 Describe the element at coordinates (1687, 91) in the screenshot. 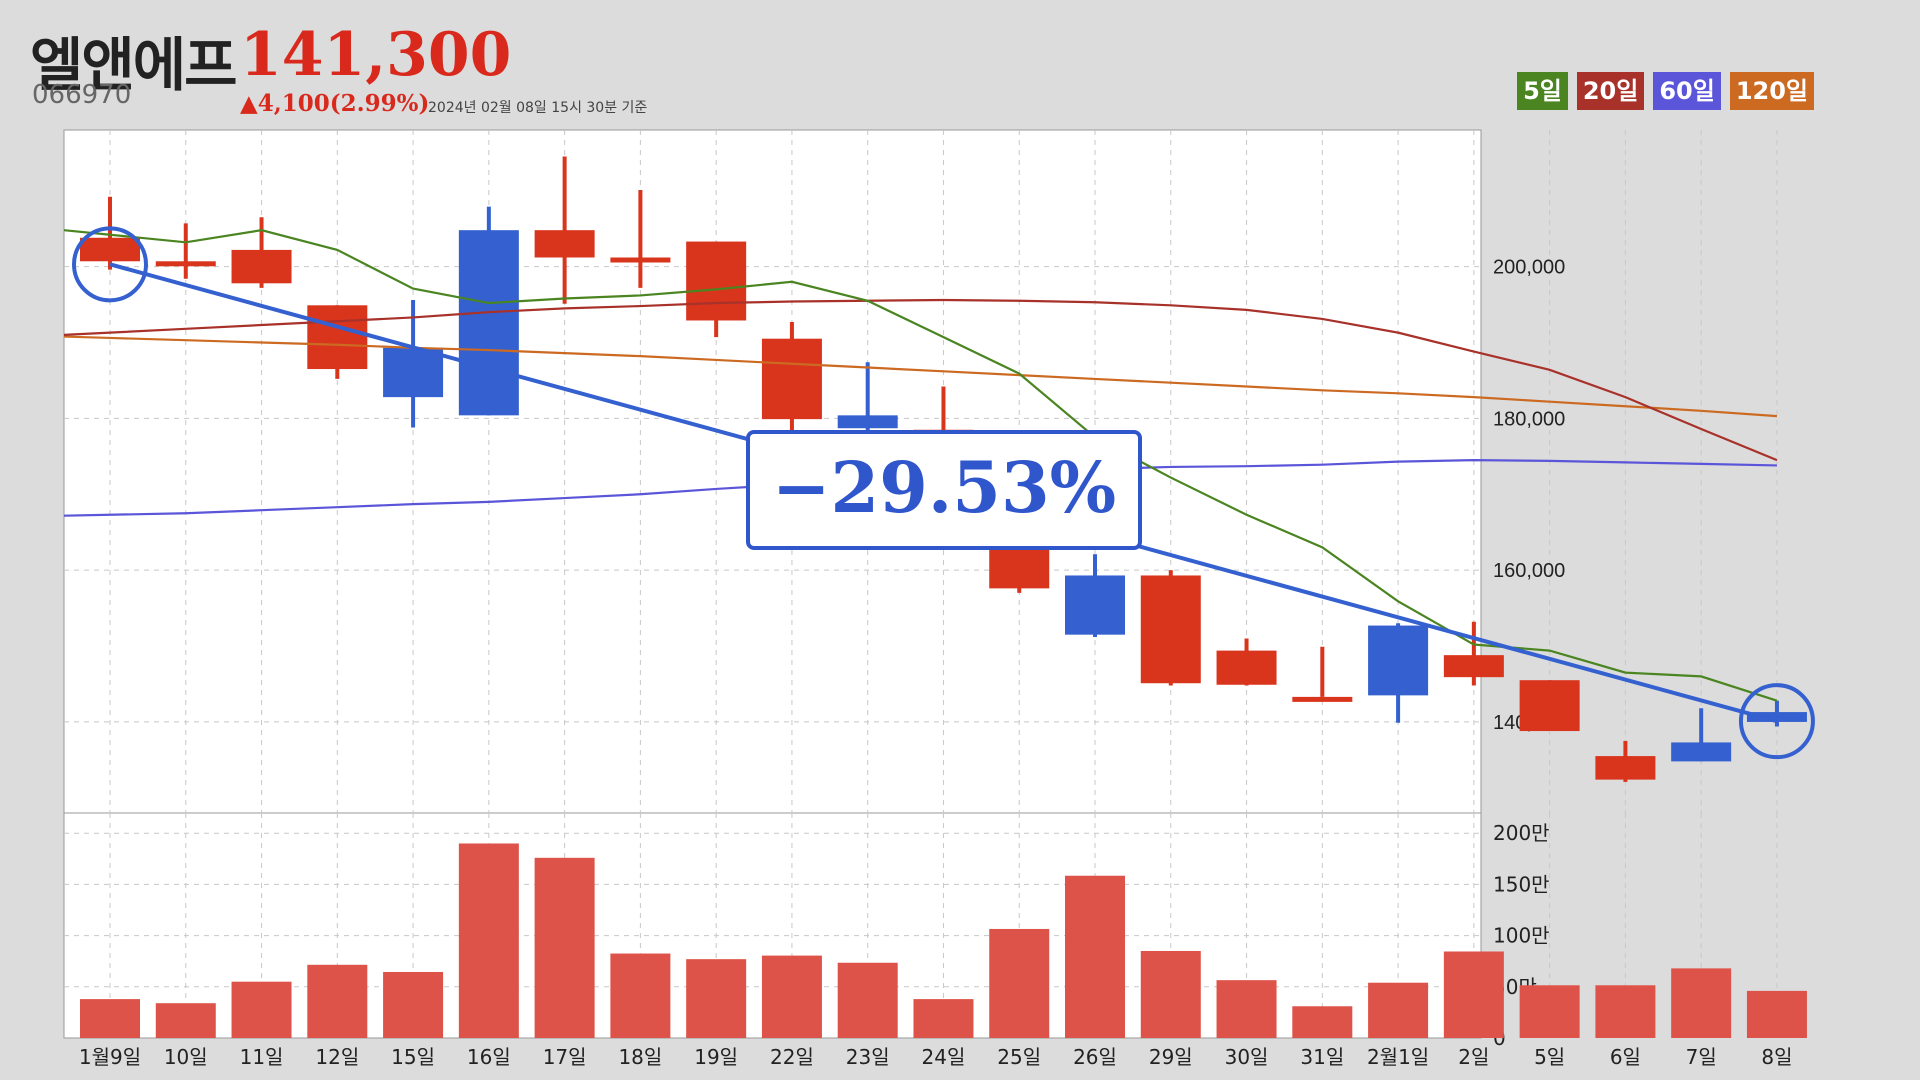

I see `legend-ma60: 60일` at that location.